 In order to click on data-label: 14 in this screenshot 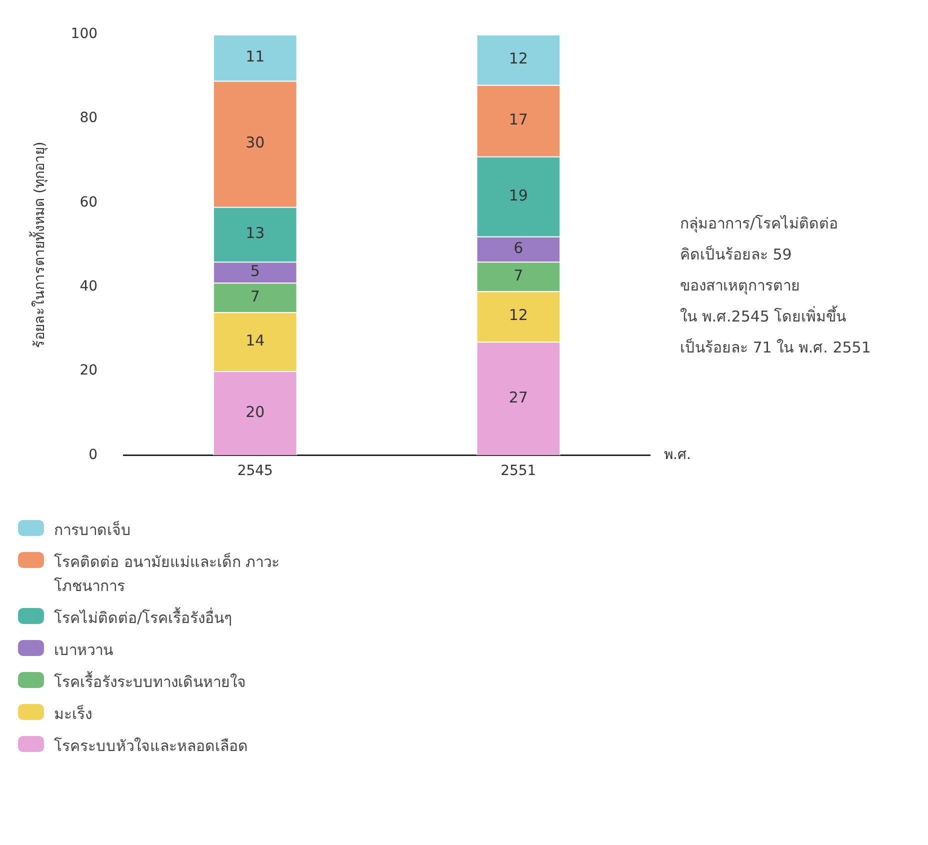, I will do `click(255, 340)`.